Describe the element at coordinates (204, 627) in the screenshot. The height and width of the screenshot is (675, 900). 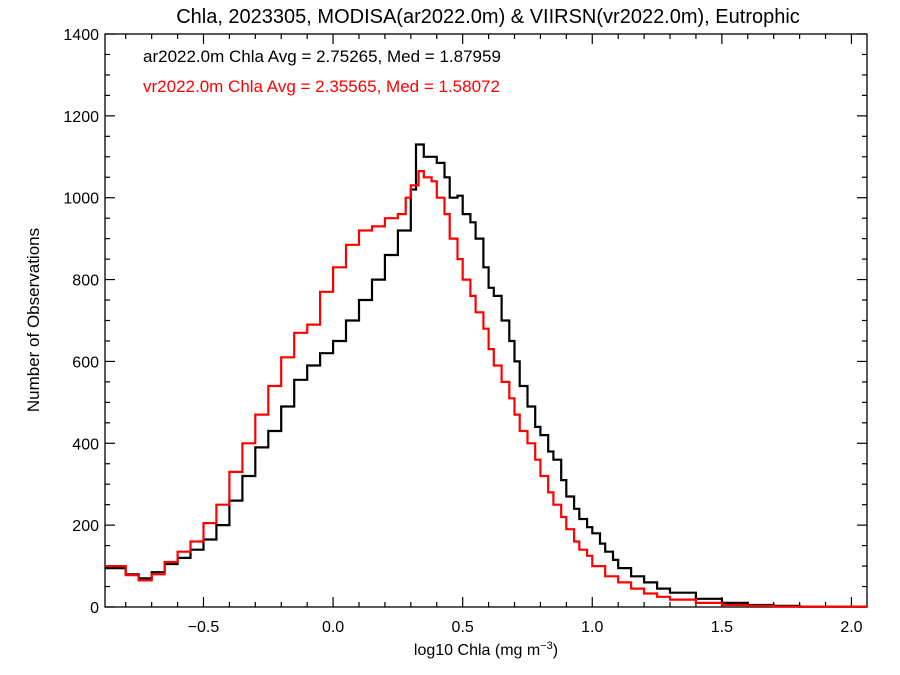
I see `x-tick-label: −0.5` at that location.